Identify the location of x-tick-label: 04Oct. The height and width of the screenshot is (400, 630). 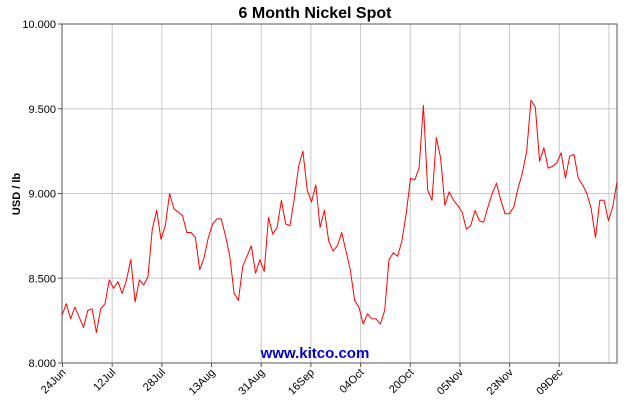
(351, 381).